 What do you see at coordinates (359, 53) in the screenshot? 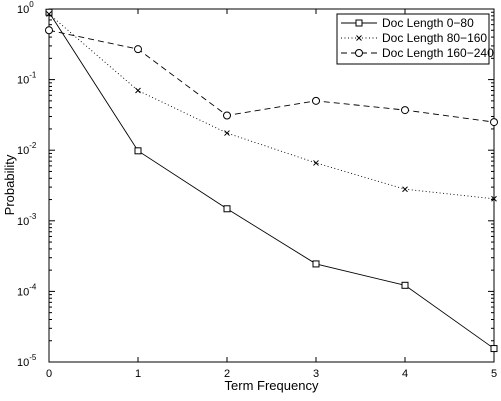
I see `legend-marker-circle` at bounding box center [359, 53].